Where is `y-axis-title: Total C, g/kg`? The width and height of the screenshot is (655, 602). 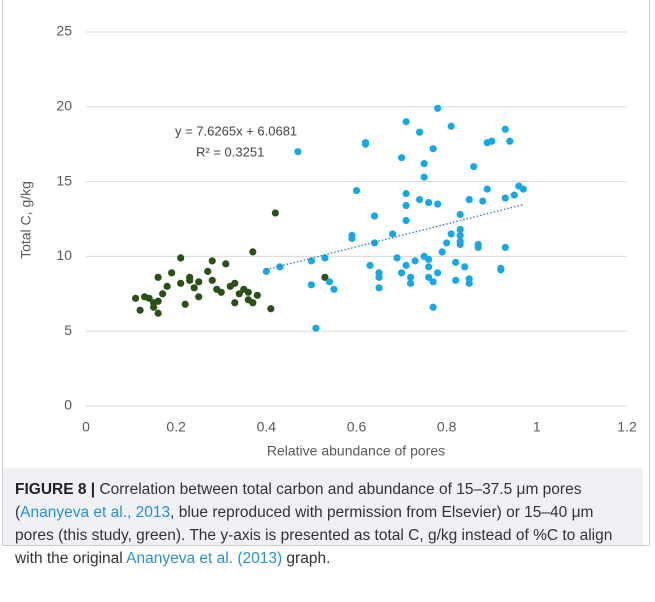 y-axis-title: Total C, g/kg is located at coordinates (26, 220).